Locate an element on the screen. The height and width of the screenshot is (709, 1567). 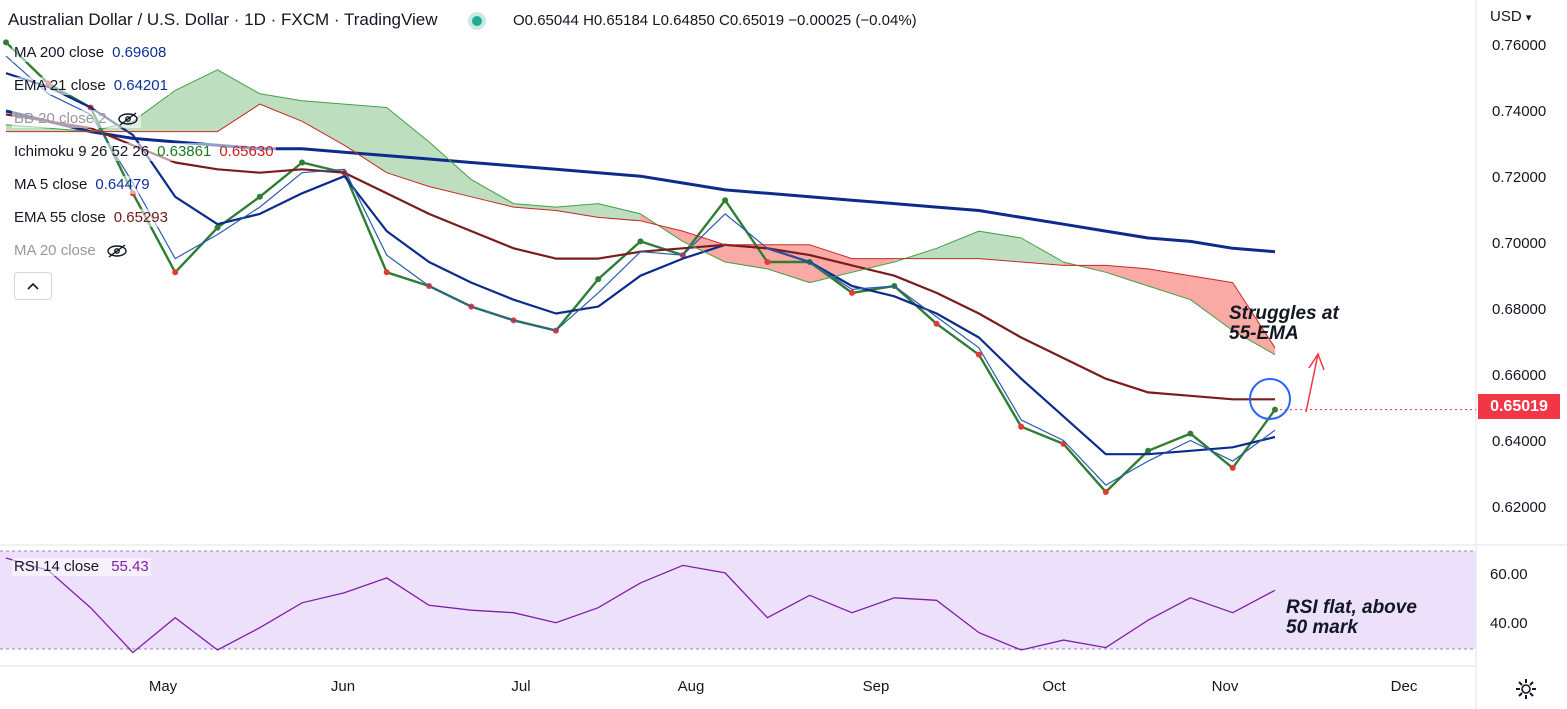
indicator-value: 0.63861 is located at coordinates (184, 151).